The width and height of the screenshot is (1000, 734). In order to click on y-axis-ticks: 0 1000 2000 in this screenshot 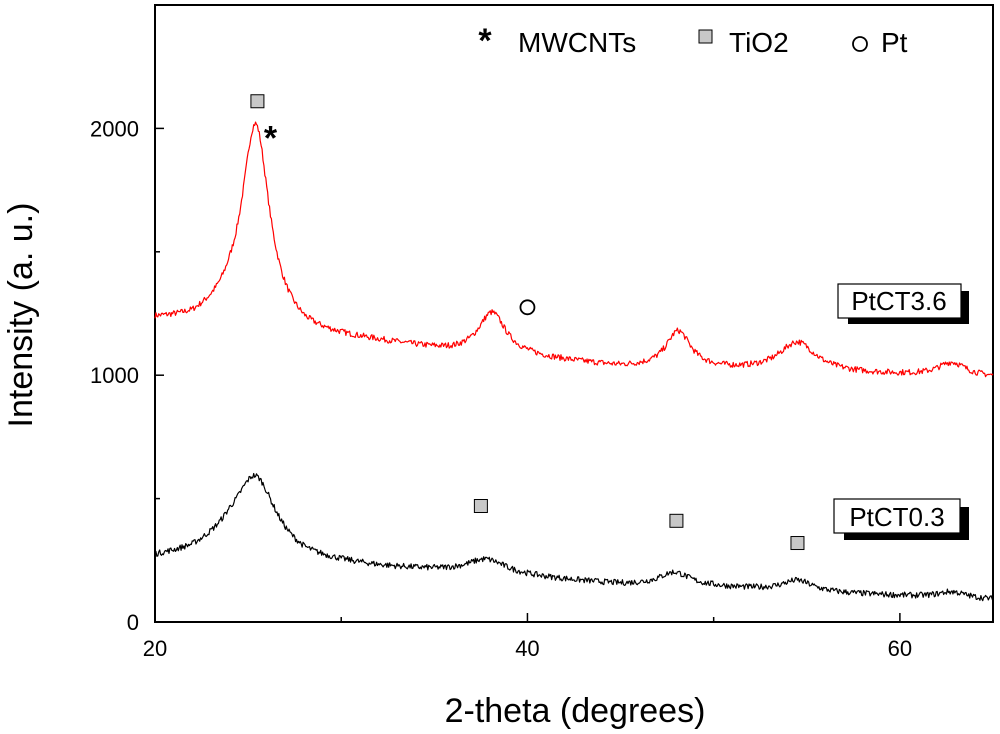, I will do `click(127, 319)`.